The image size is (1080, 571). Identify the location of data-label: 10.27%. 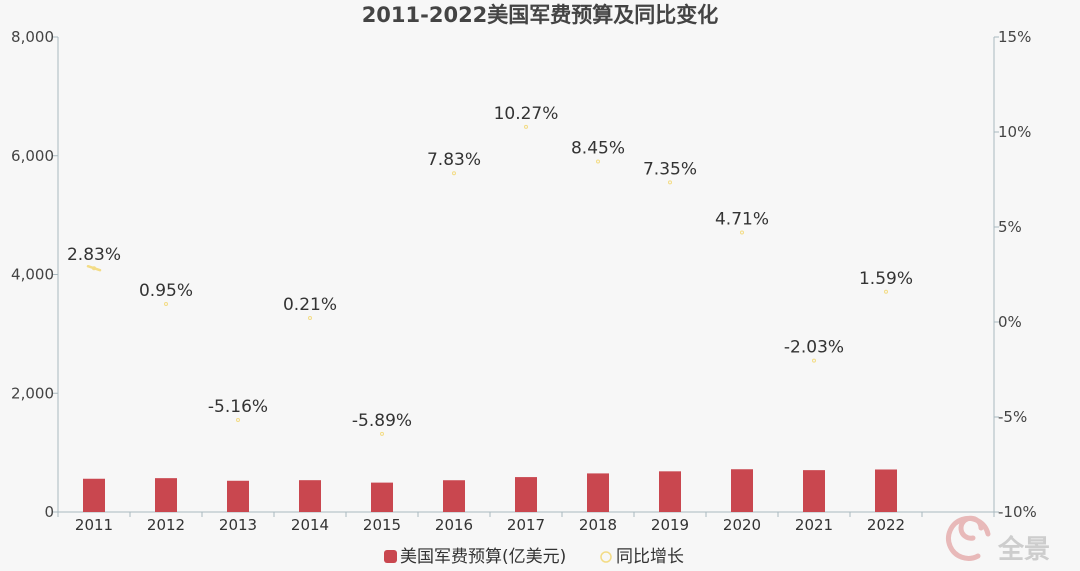
(526, 114).